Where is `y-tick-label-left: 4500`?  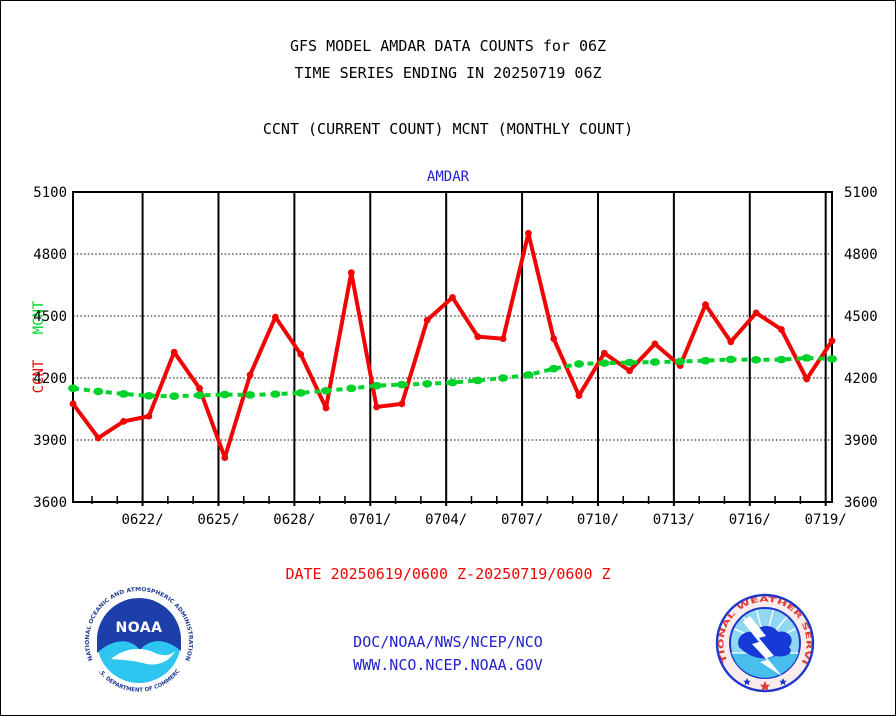 y-tick-label-left: 4500 is located at coordinates (50, 317).